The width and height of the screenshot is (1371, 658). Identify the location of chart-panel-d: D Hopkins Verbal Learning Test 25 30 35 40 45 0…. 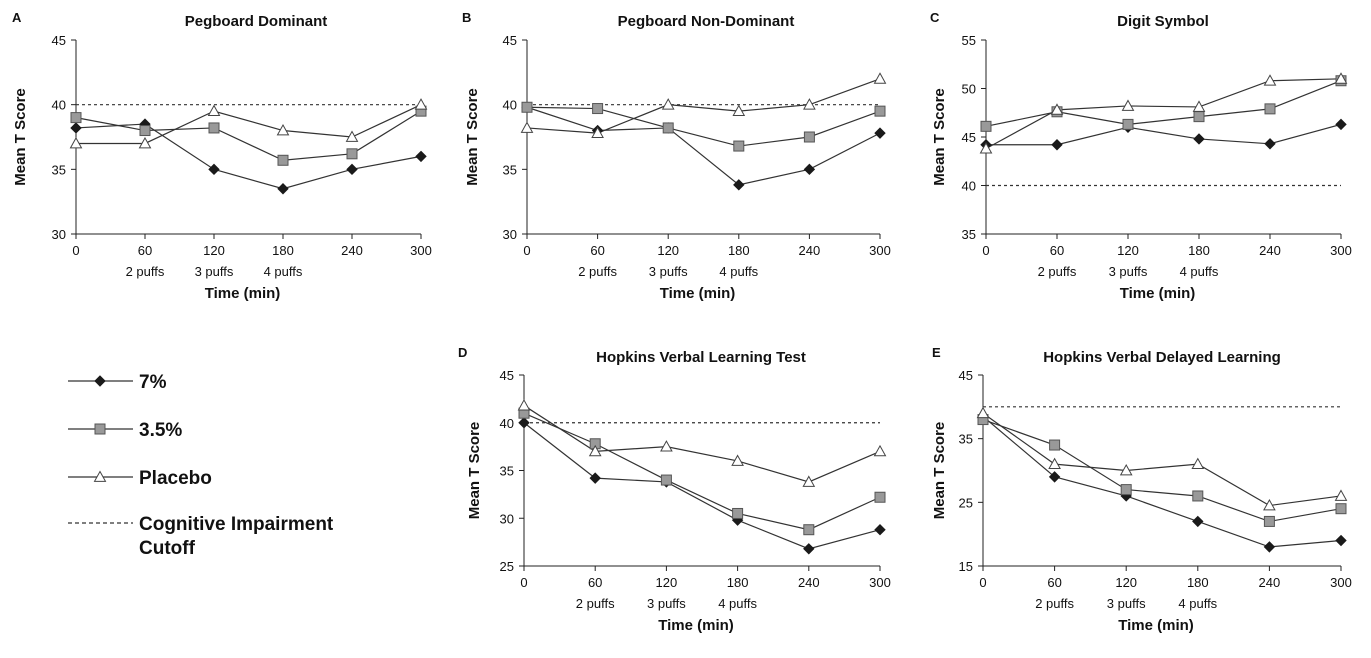
(674, 489).